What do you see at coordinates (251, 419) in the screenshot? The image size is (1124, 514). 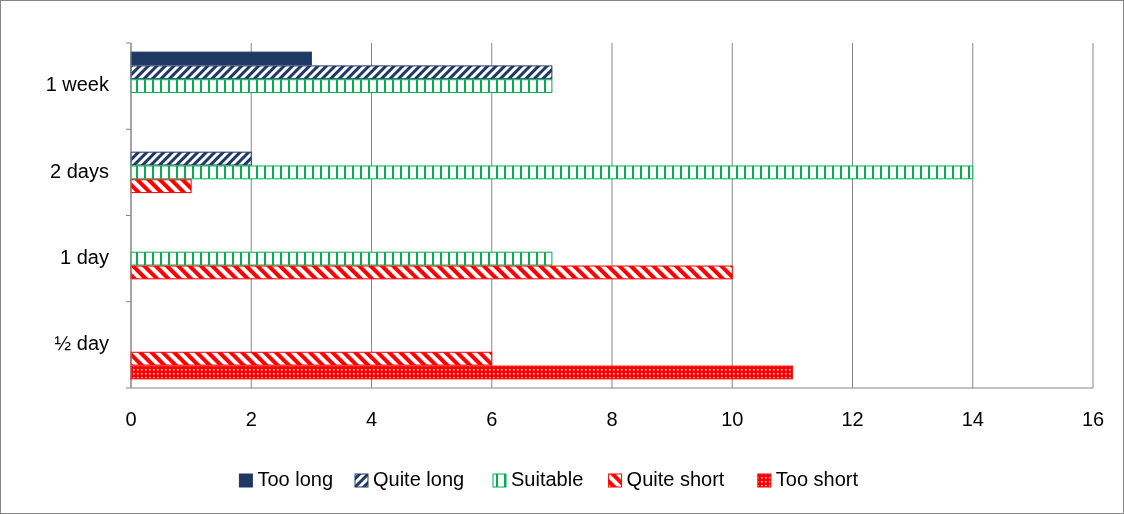 I see `x-tick-label: 2` at bounding box center [251, 419].